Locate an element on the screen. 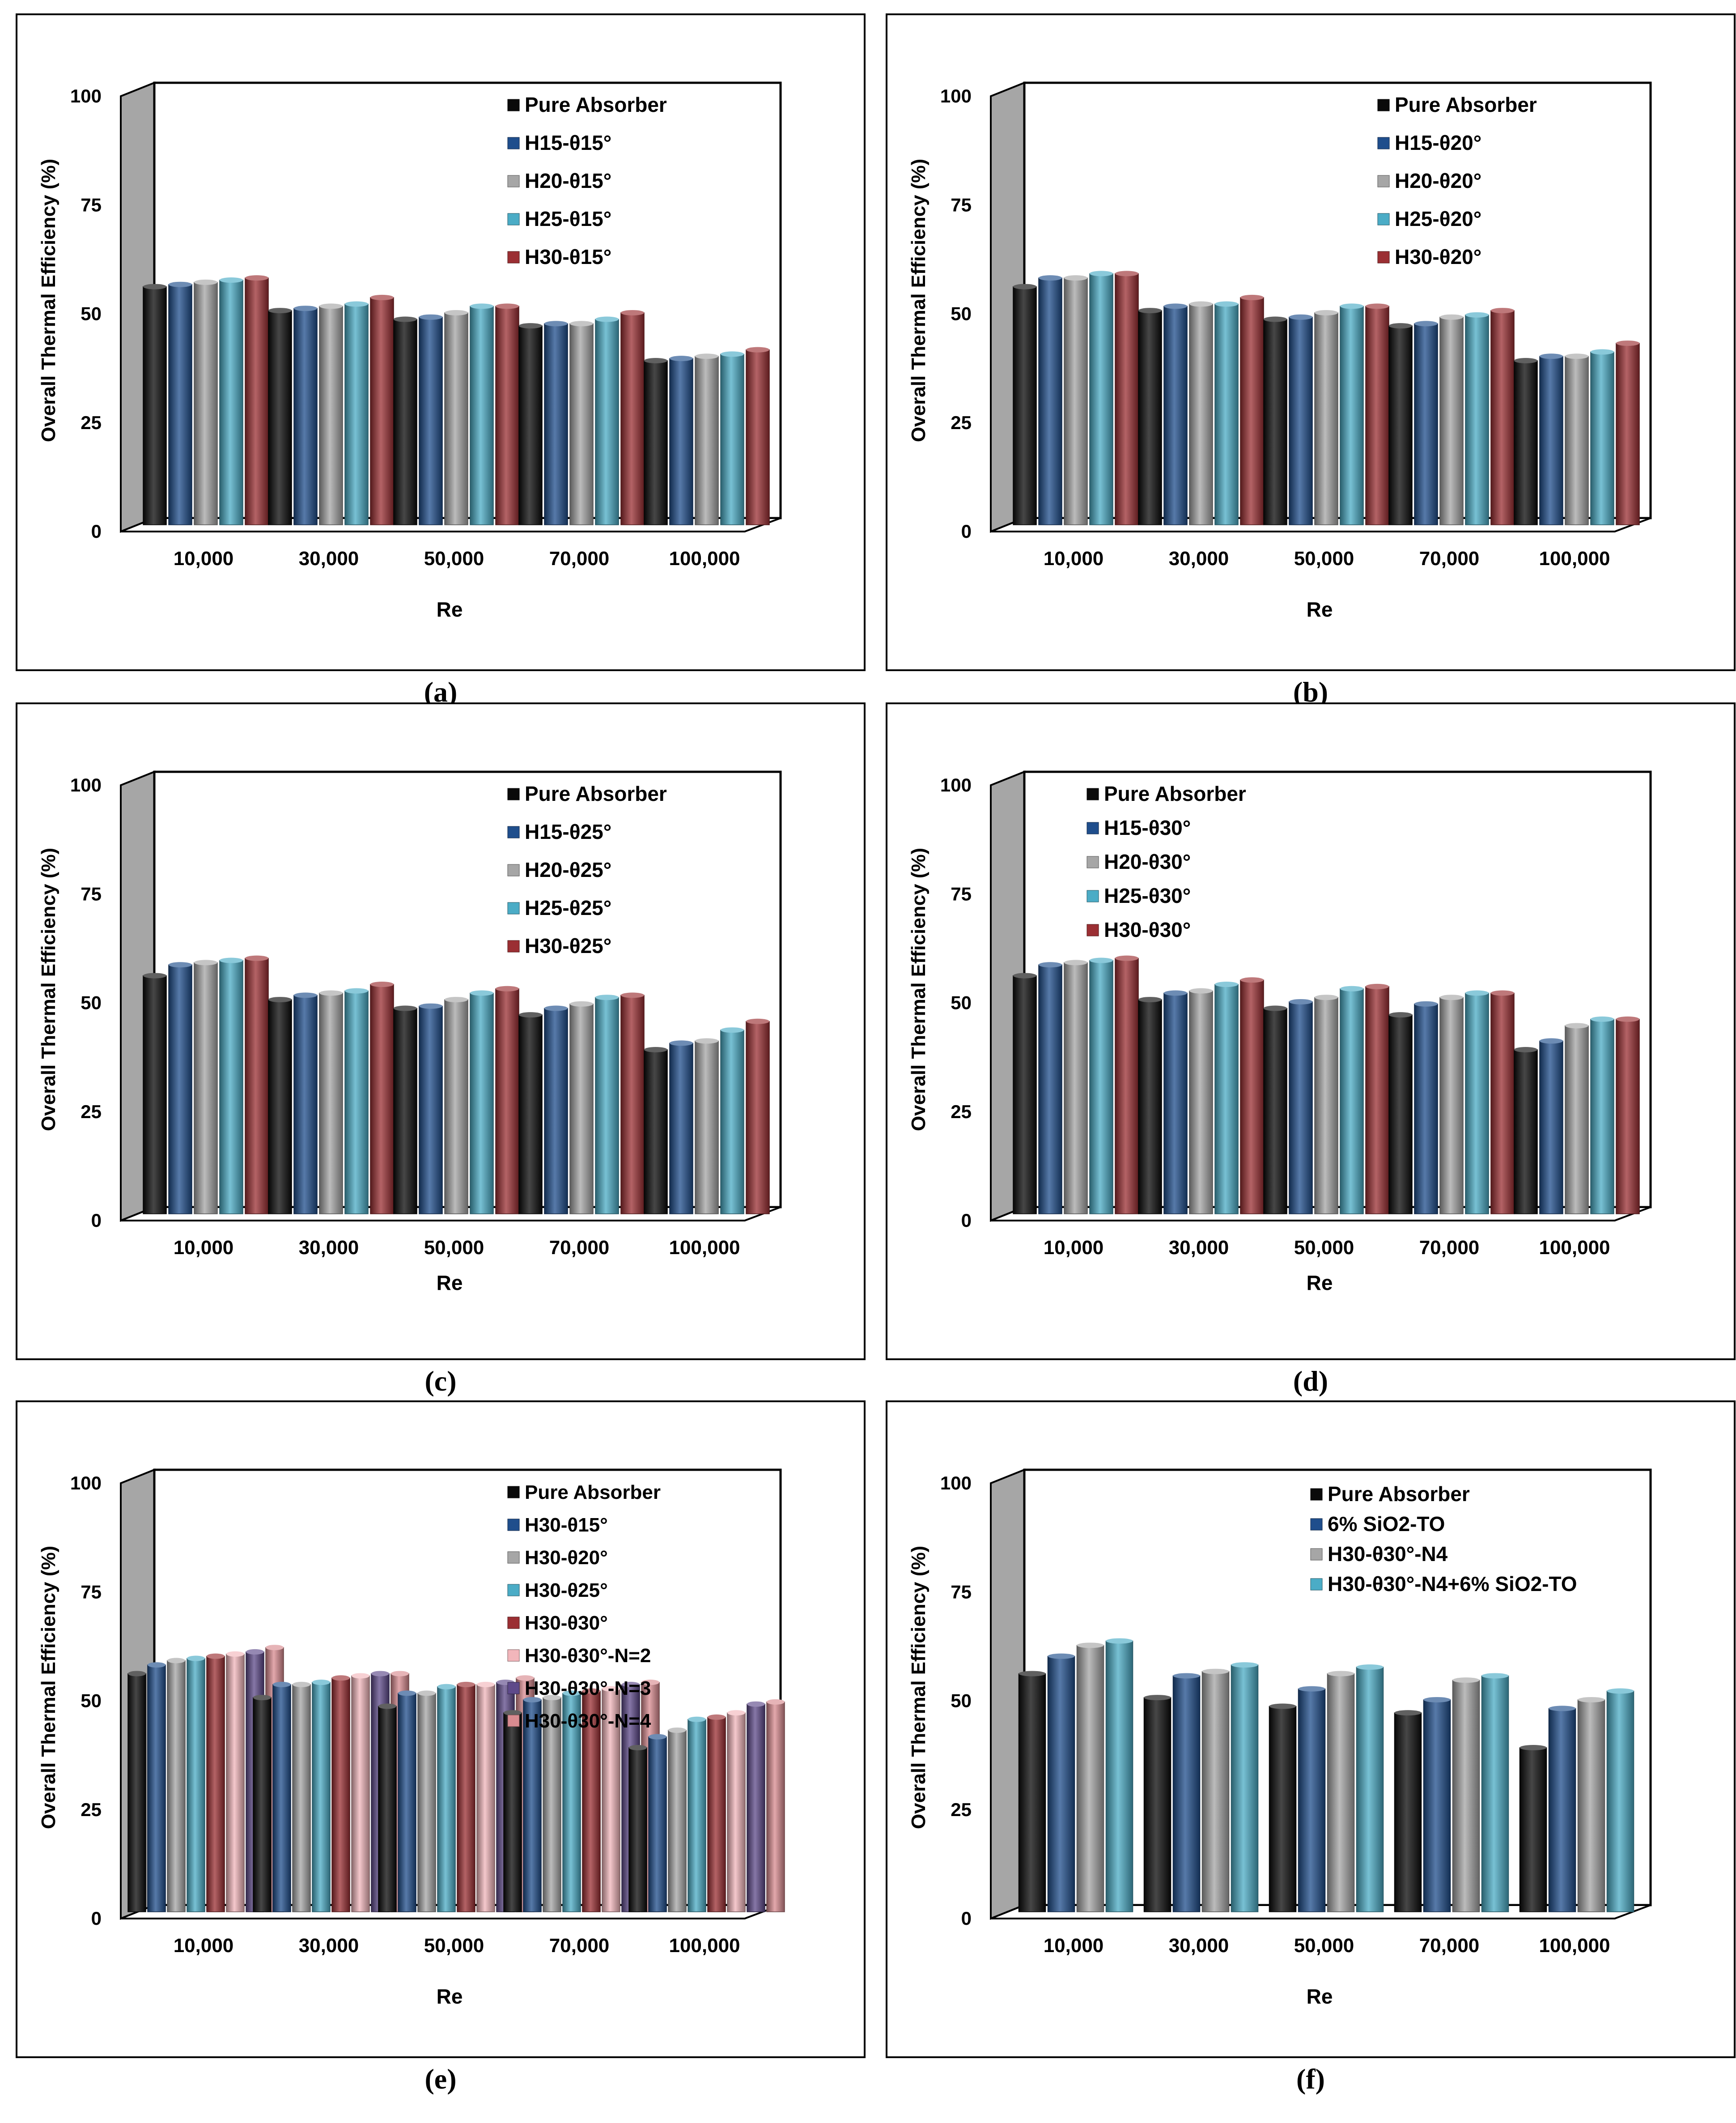 The image size is (1736, 2123). legend-label: H20-θ25° is located at coordinates (568, 869).